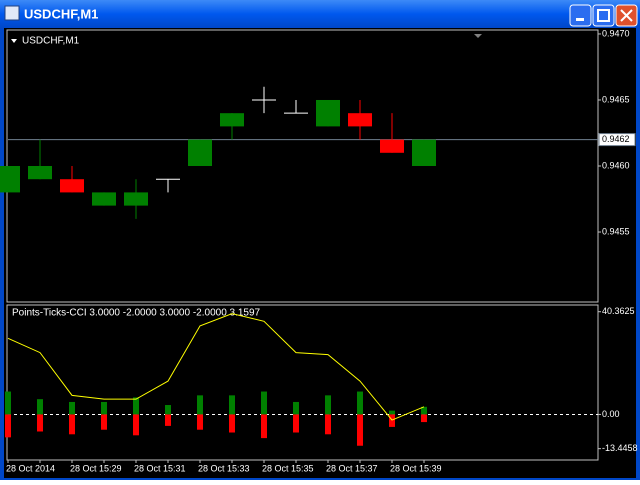 The image size is (640, 485). I want to click on window-icon, so click(12, 13).